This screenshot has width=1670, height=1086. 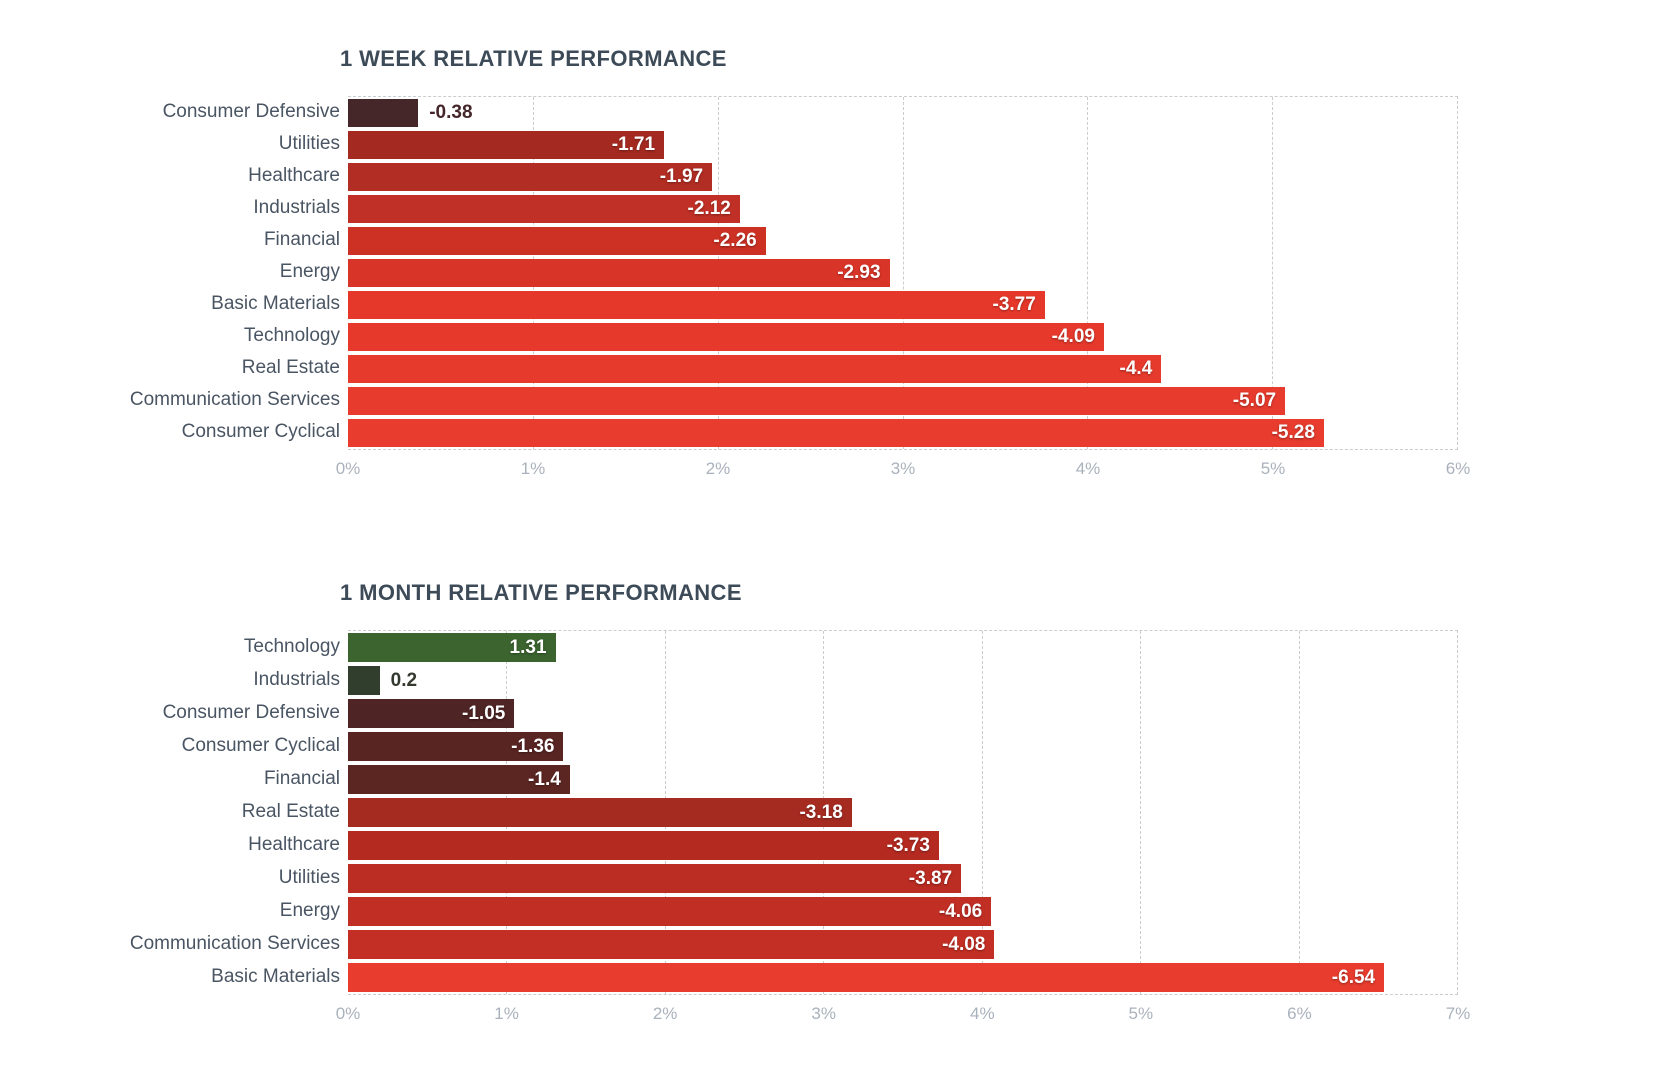 What do you see at coordinates (301, 778) in the screenshot?
I see `category-label: Financial` at bounding box center [301, 778].